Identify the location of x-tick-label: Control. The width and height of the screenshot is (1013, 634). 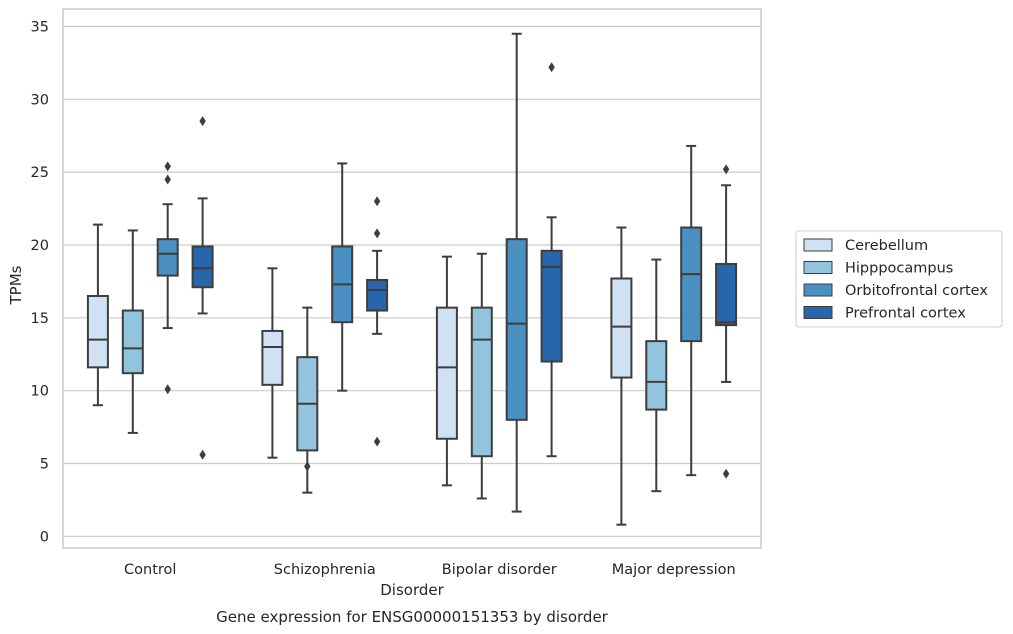
(150, 570).